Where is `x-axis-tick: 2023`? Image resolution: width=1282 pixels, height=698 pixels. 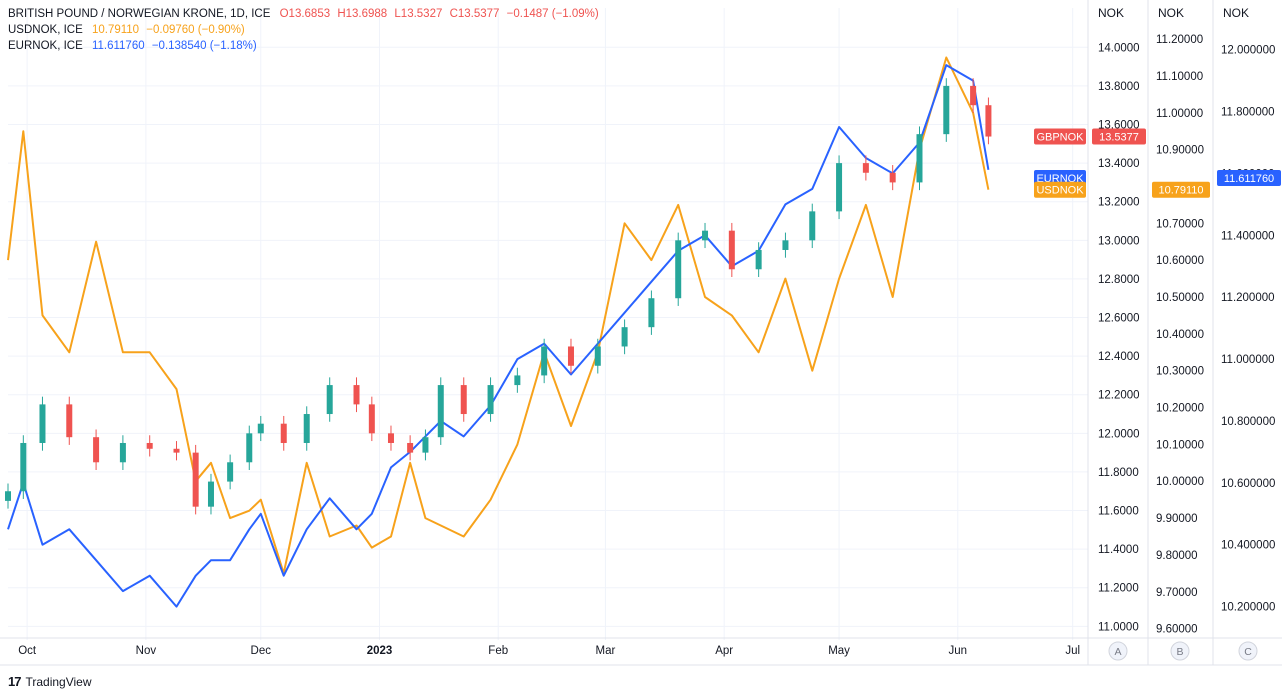
x-axis-tick: 2023 is located at coordinates (380, 651).